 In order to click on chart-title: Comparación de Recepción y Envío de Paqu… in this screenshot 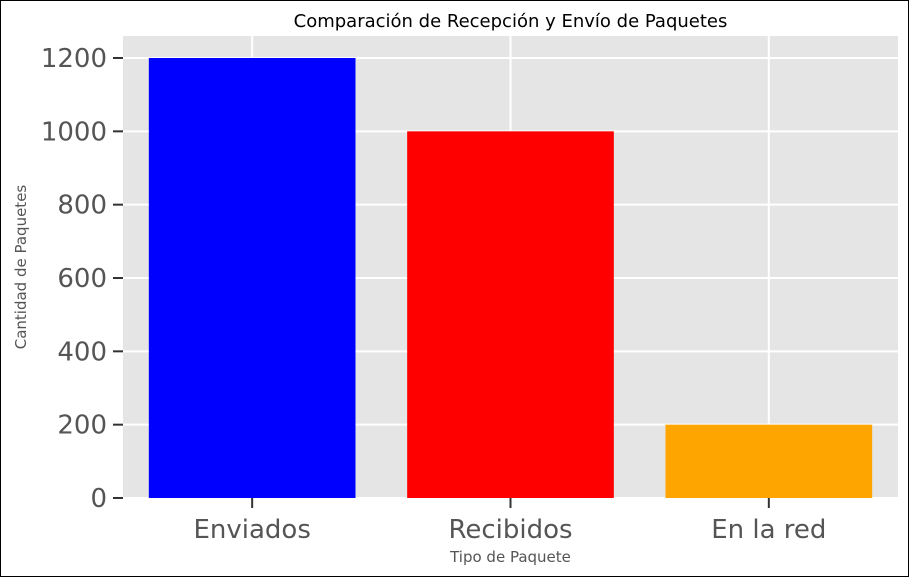, I will do `click(511, 21)`.